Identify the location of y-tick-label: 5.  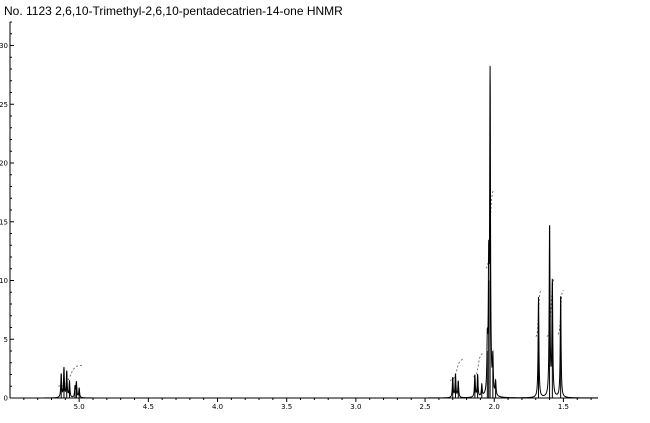
(6, 340).